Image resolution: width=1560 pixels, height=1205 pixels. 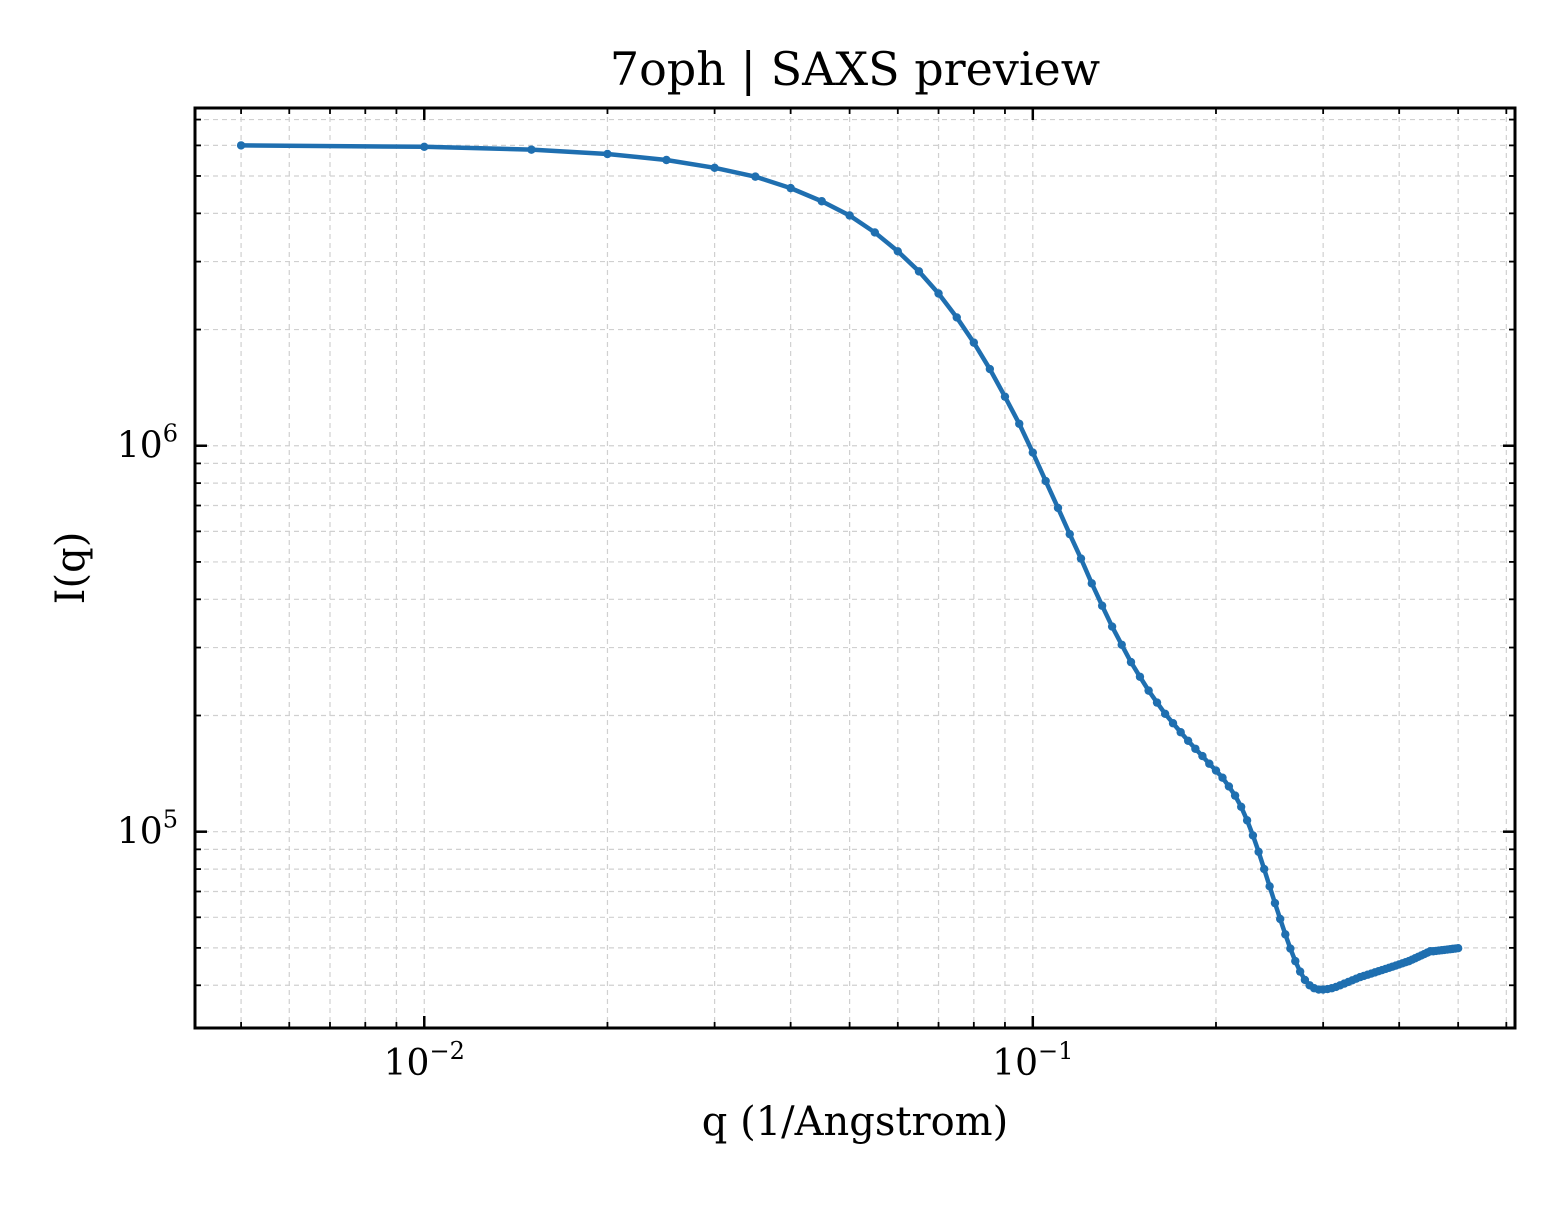 I want to click on y-tick-label: 10⁶, so click(x=147, y=443).